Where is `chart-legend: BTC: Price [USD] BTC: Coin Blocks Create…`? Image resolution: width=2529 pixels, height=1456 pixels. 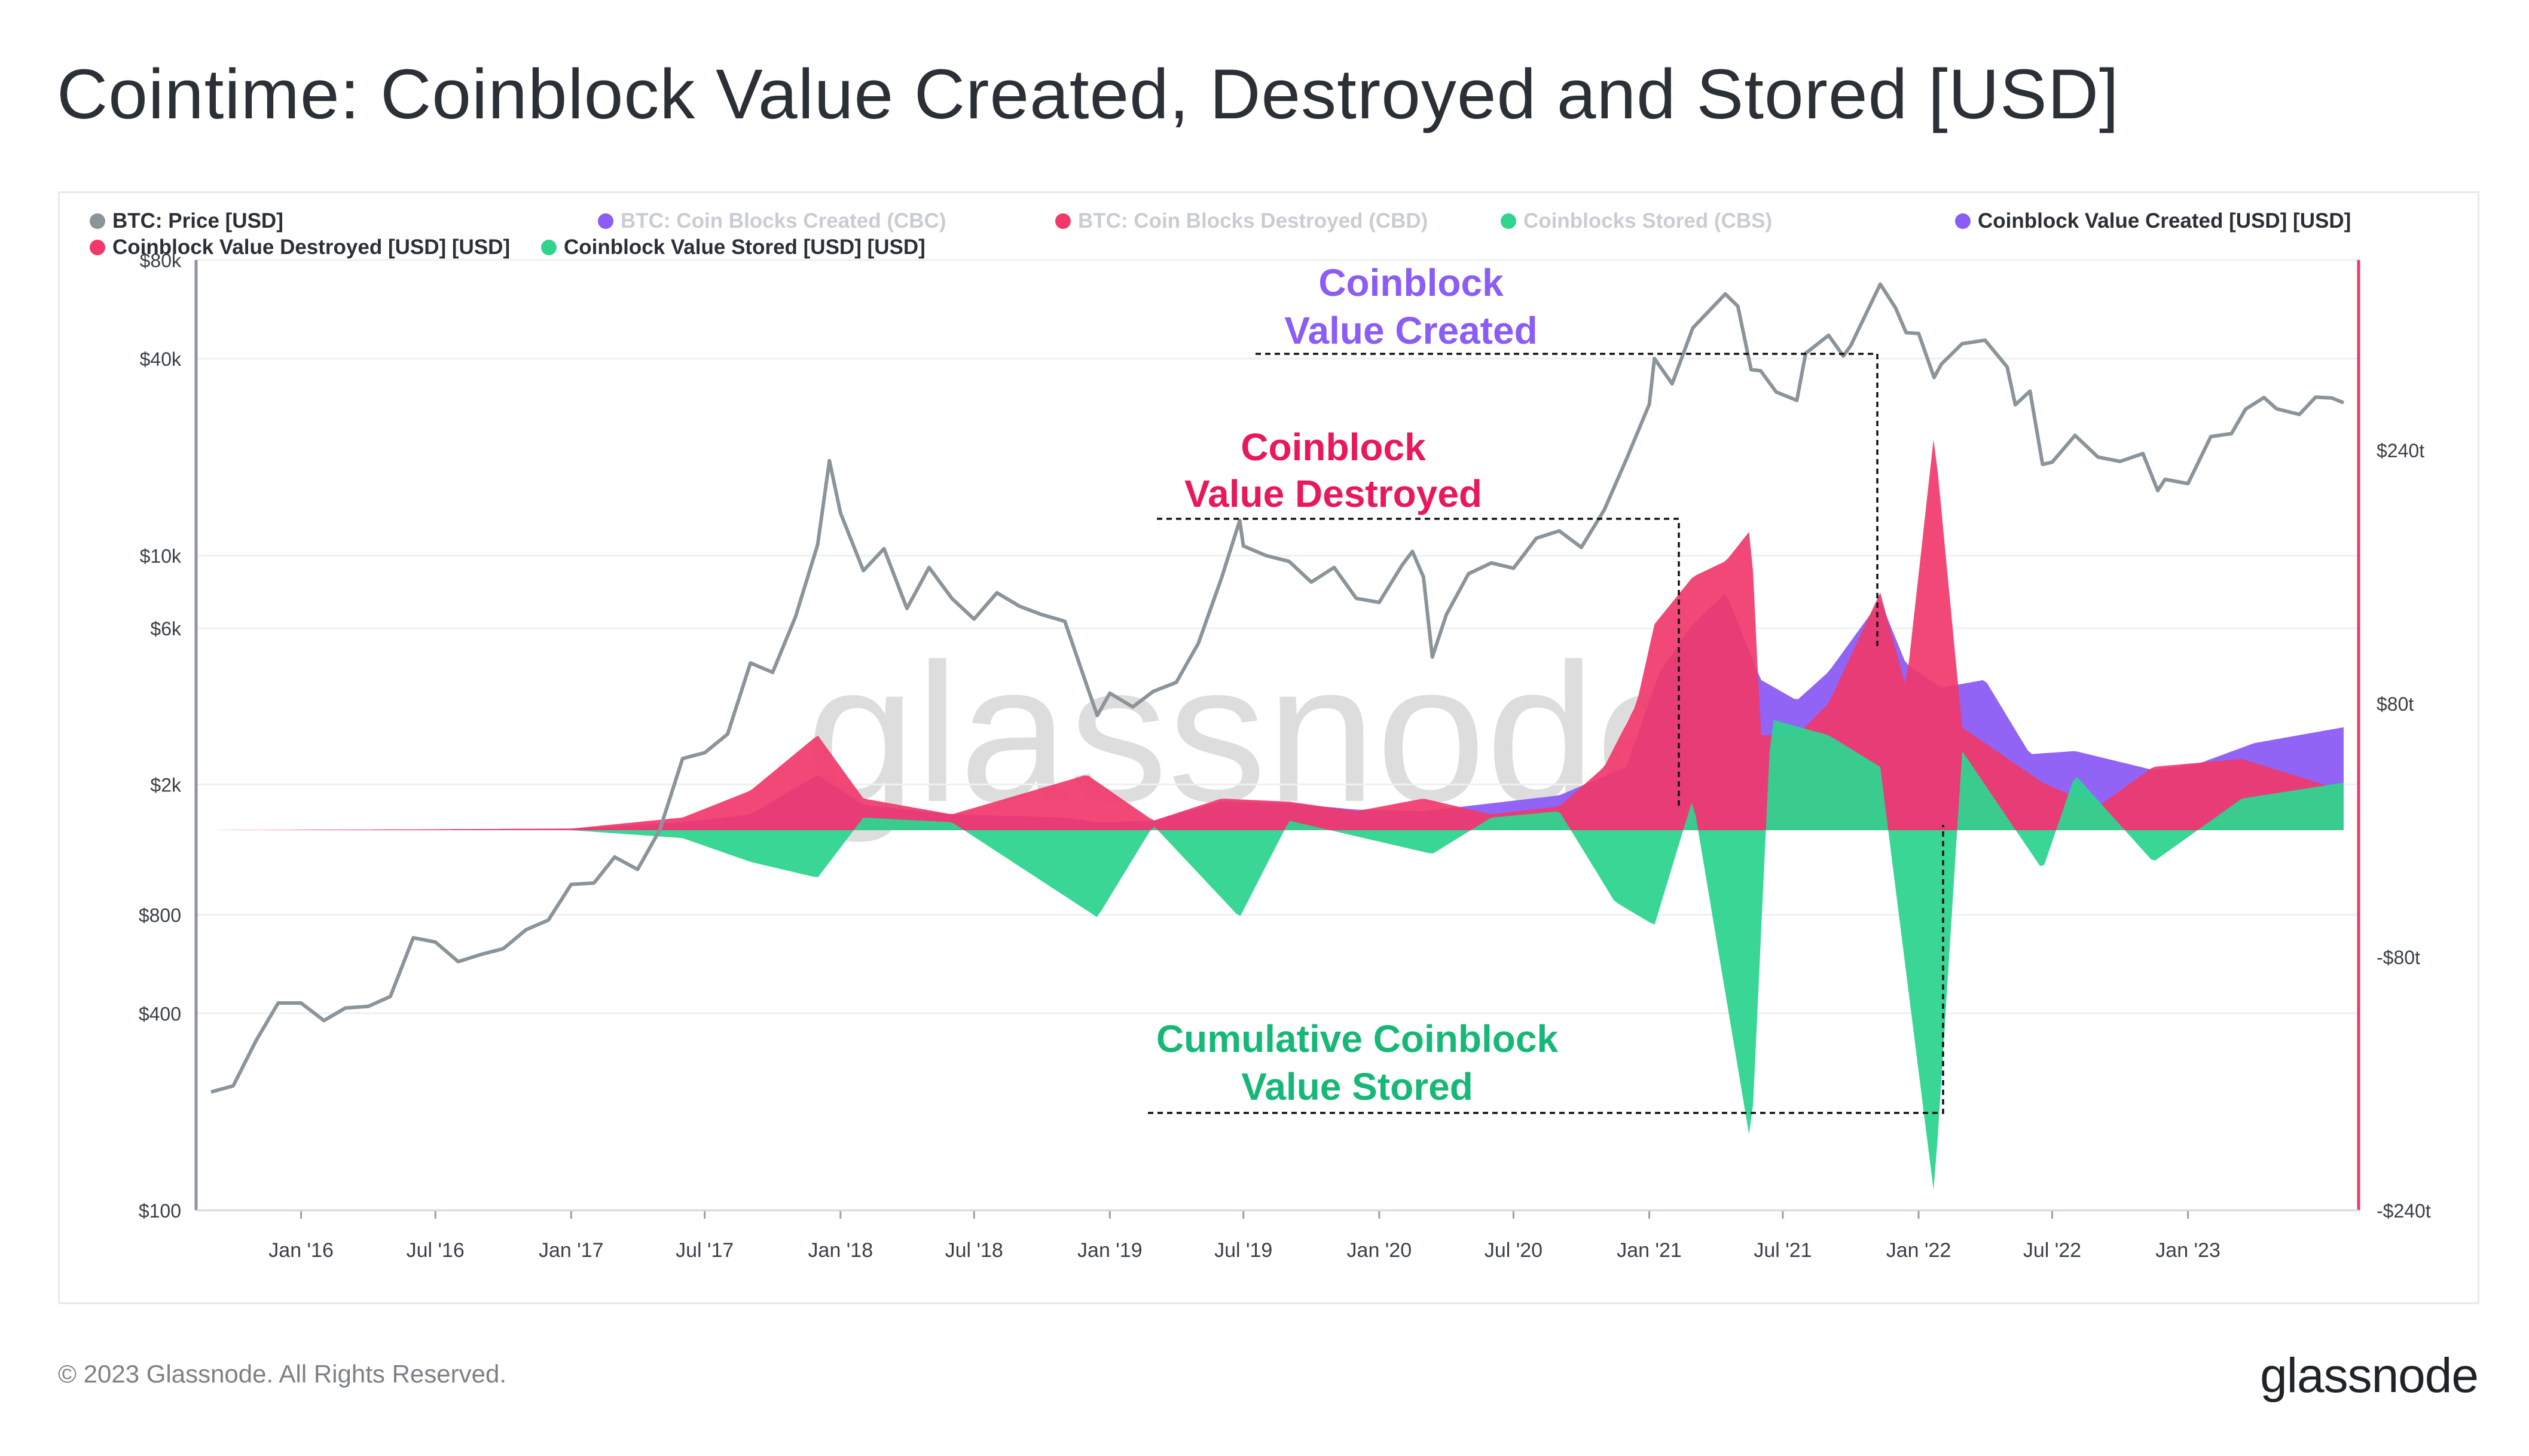 chart-legend: BTC: Price [USD] BTC: Coin Blocks Create… is located at coordinates (1271, 236).